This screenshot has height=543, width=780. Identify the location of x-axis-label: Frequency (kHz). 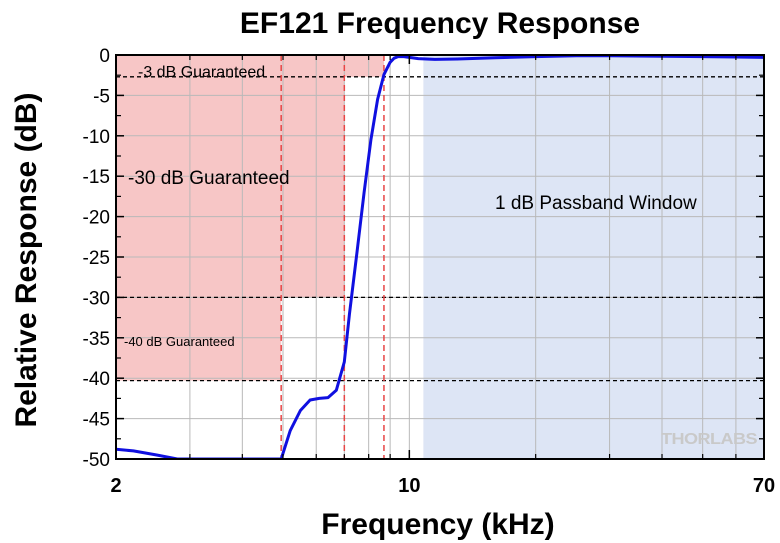
(437, 524).